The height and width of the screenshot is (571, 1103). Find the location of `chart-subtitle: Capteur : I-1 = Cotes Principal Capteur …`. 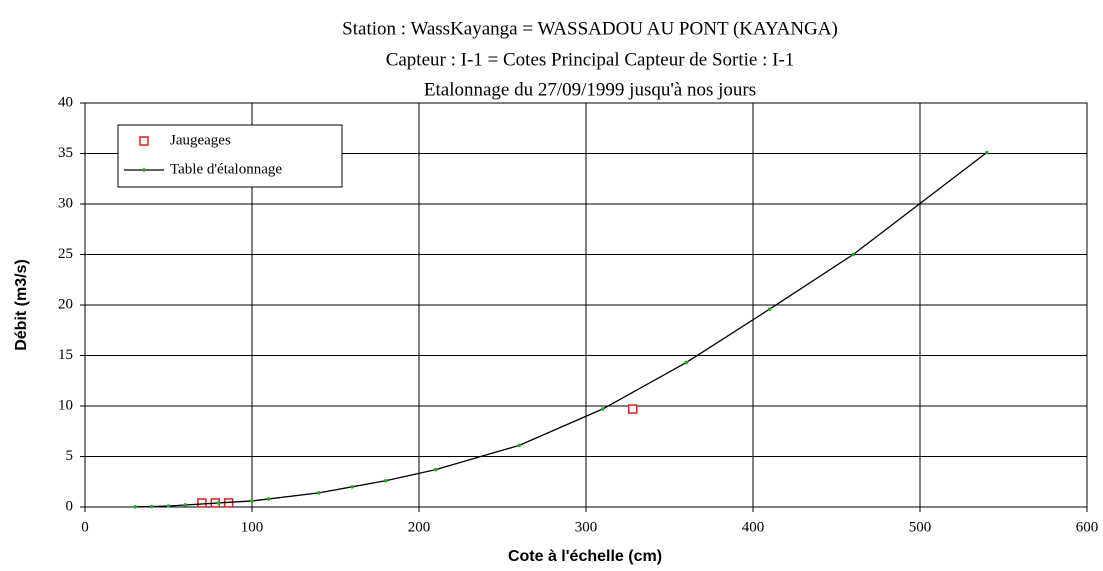

chart-subtitle: Capteur : I-1 = Cotes Principal Capteur … is located at coordinates (590, 59).